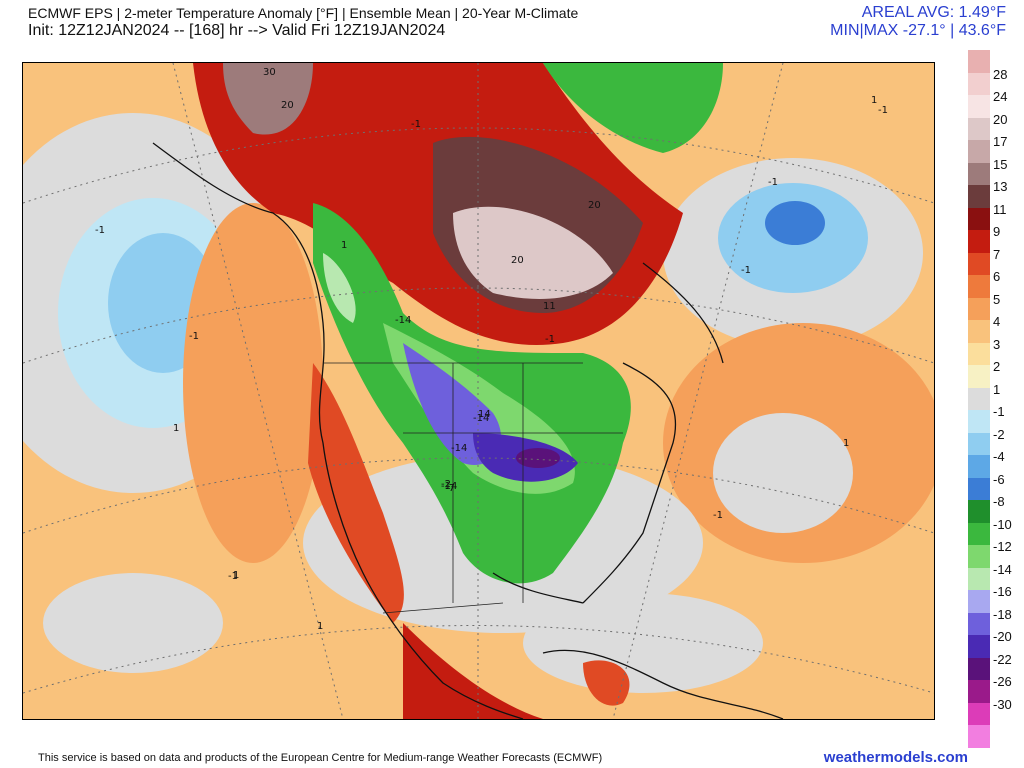 Image resolution: width=1024 pixels, height=768 pixels. I want to click on color-scale-label: 17, so click(1000, 142).